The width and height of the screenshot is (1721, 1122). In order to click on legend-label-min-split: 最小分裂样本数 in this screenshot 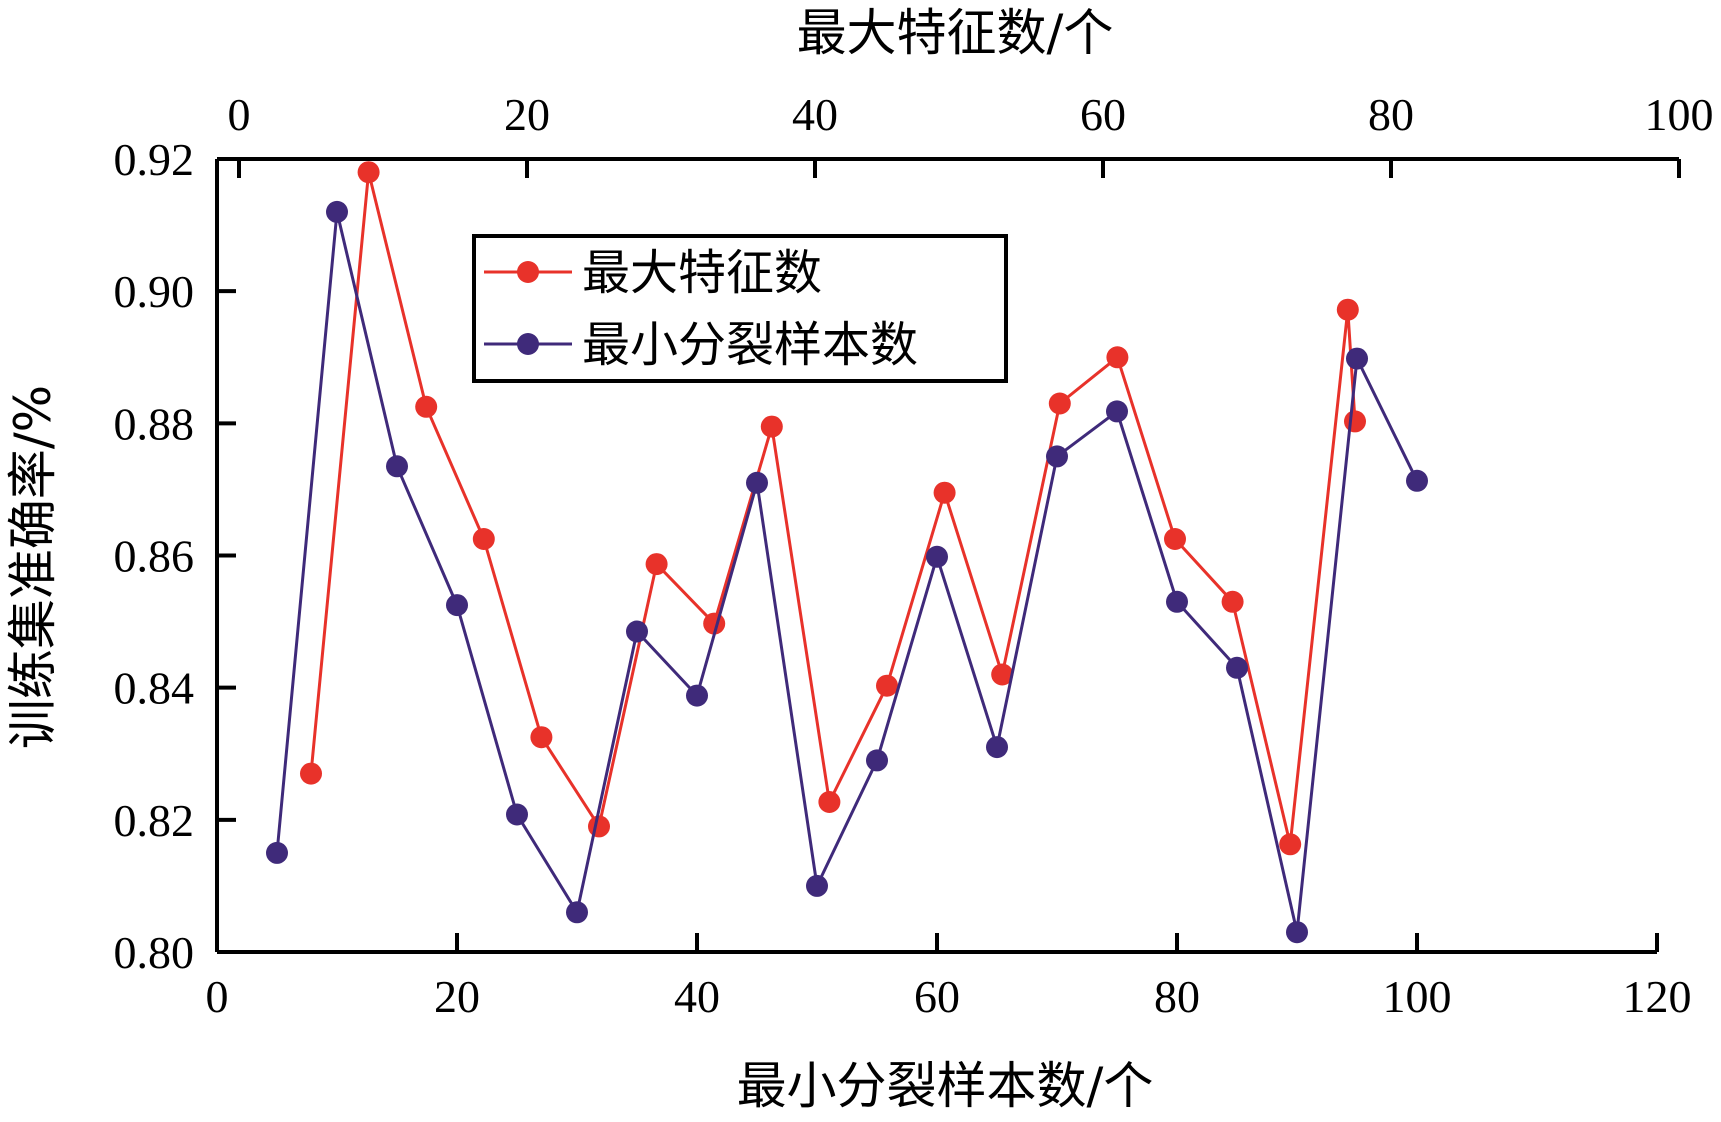, I will do `click(750, 345)`.